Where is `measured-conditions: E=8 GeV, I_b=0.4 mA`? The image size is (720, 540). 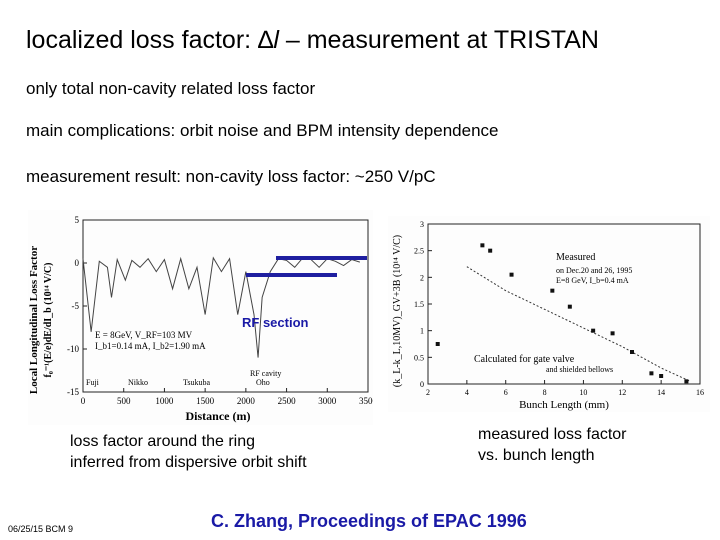 measured-conditions: E=8 GeV, I_b=0.4 mA is located at coordinates (592, 280).